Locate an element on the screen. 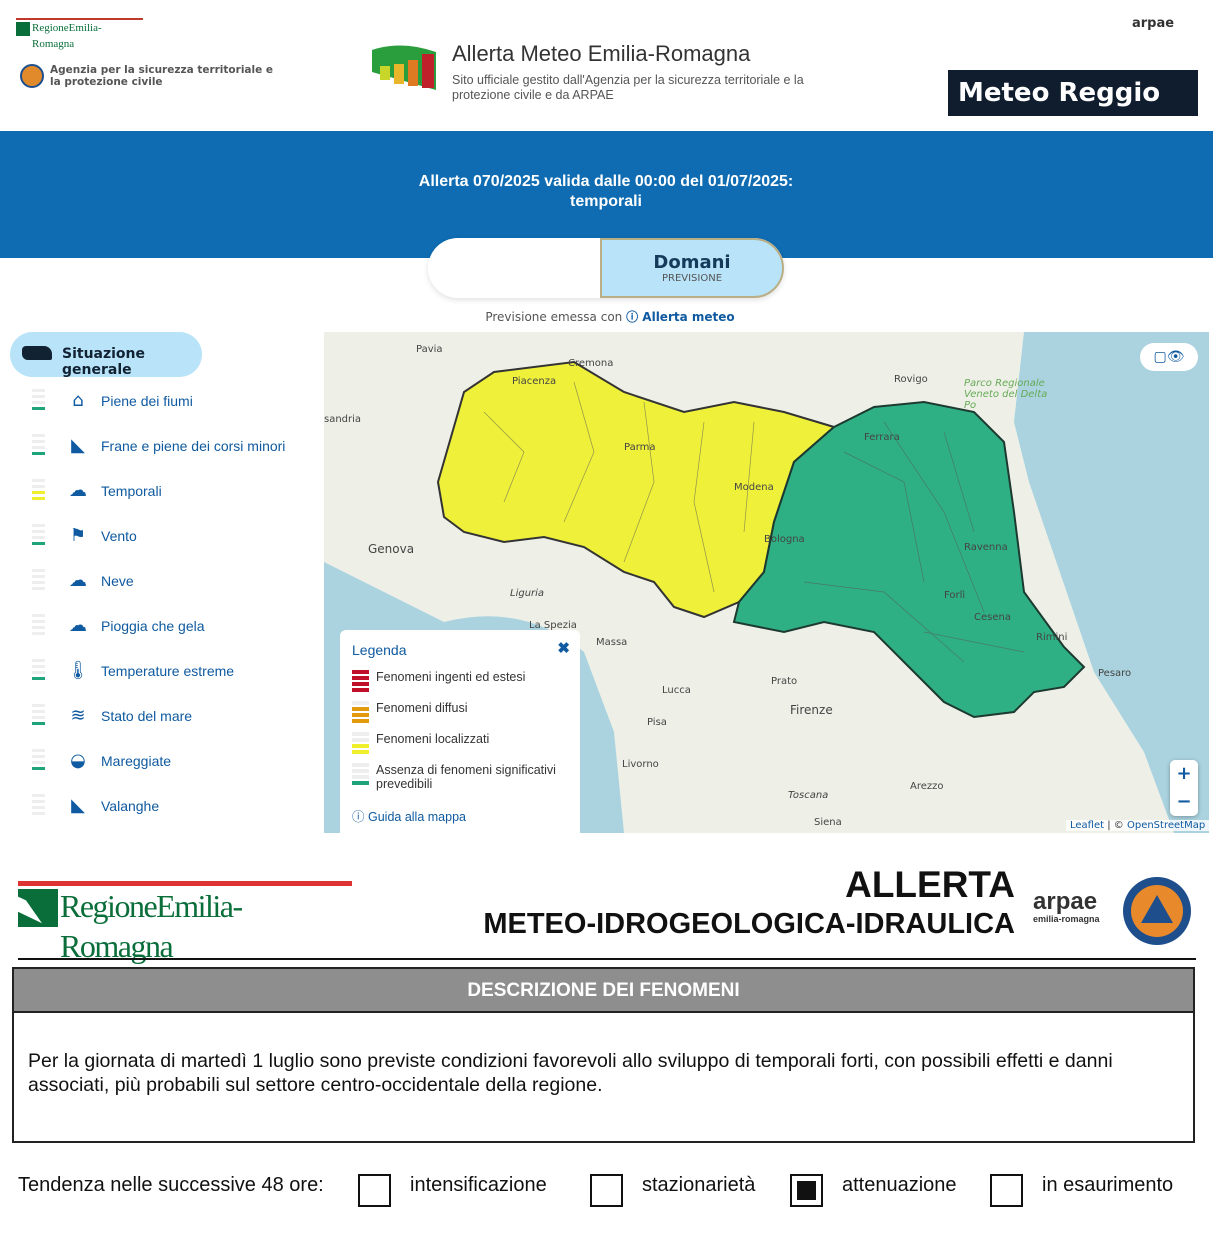 The width and height of the screenshot is (1213, 1234). region-logo: RegioneEmilia-Romagna is located at coordinates (79, 34).